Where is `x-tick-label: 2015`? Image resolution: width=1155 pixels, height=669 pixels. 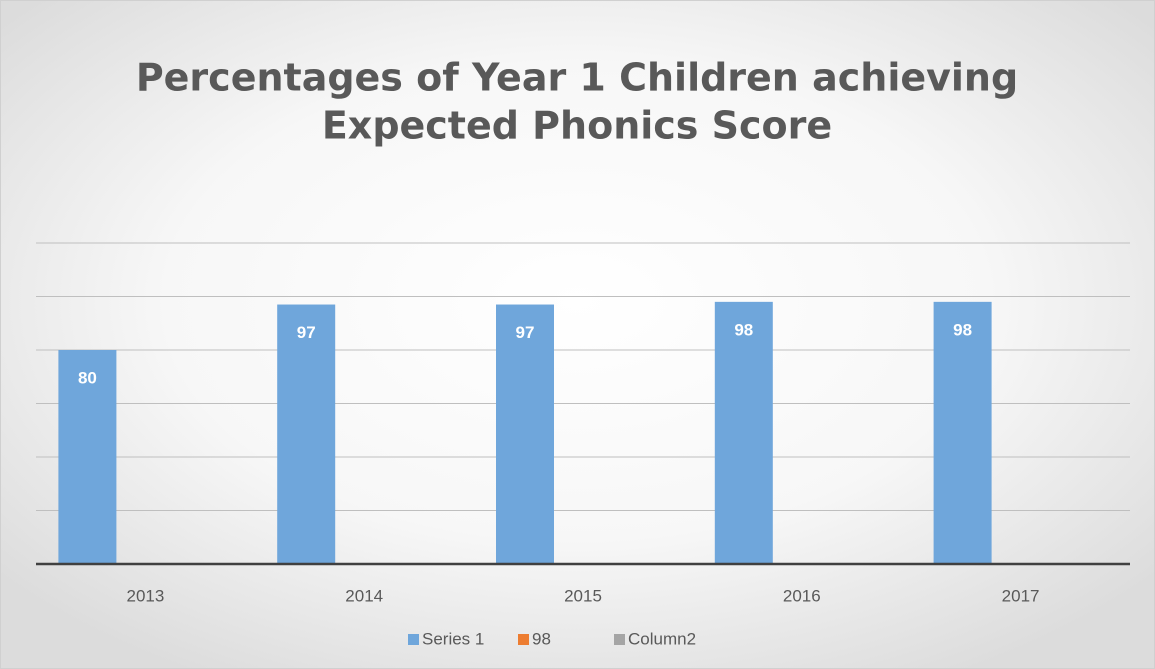 x-tick-label: 2015 is located at coordinates (583, 595).